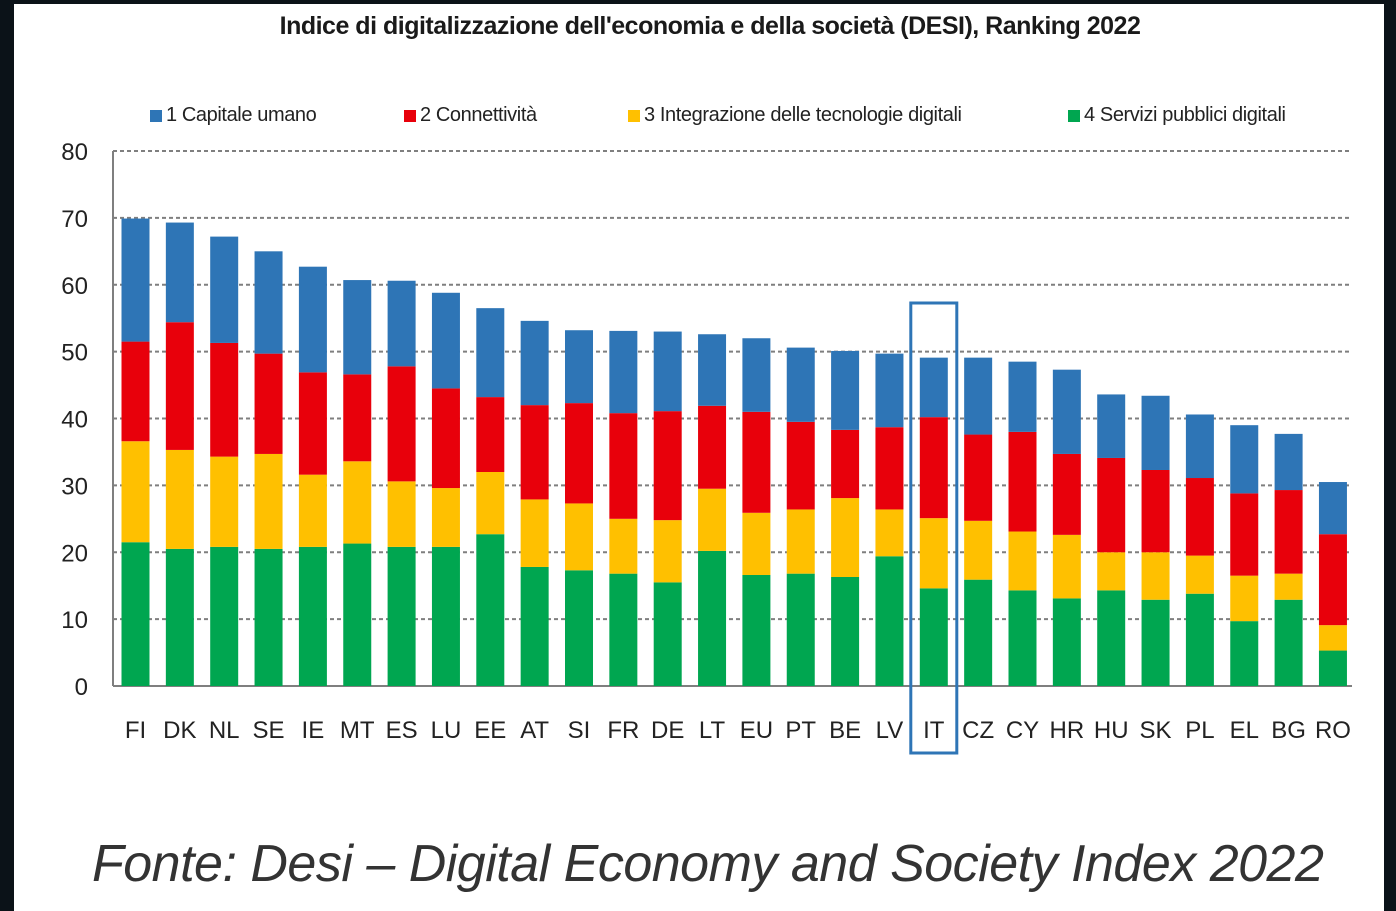 The width and height of the screenshot is (1396, 911). I want to click on highlight-box, so click(934, 528).